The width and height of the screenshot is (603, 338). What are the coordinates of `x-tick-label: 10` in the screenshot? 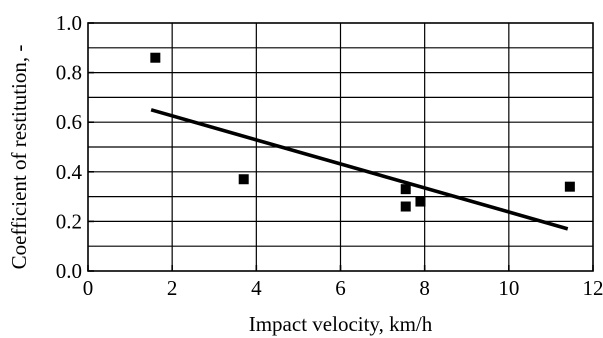 It's located at (508, 288).